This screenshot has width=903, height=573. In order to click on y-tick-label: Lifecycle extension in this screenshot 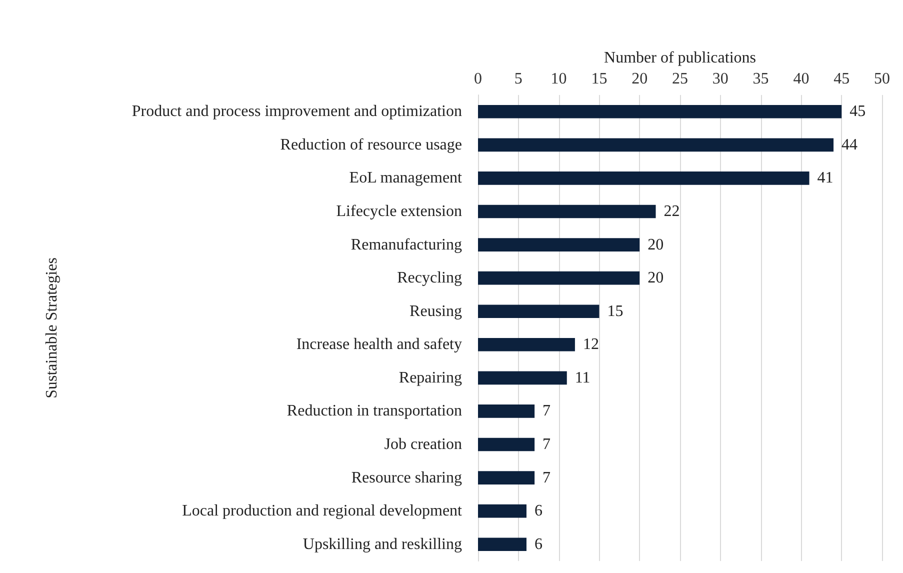, I will do `click(399, 211)`.